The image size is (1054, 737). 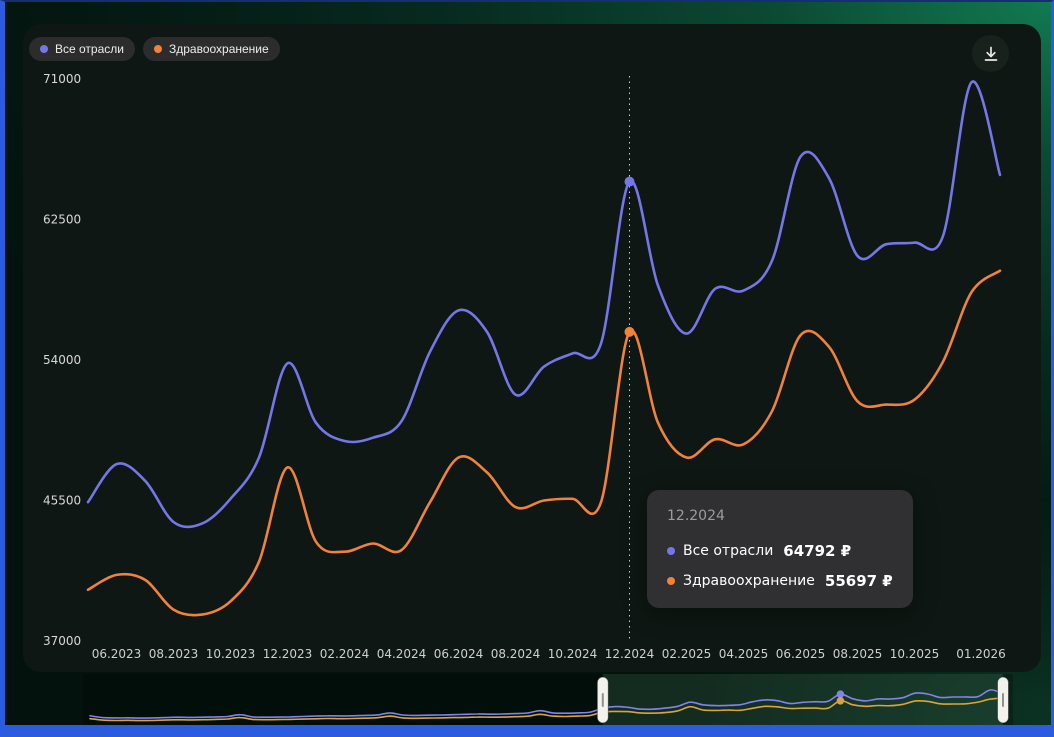 What do you see at coordinates (89, 49) in the screenshot?
I see `legend-label-all-industries: Все отрасли` at bounding box center [89, 49].